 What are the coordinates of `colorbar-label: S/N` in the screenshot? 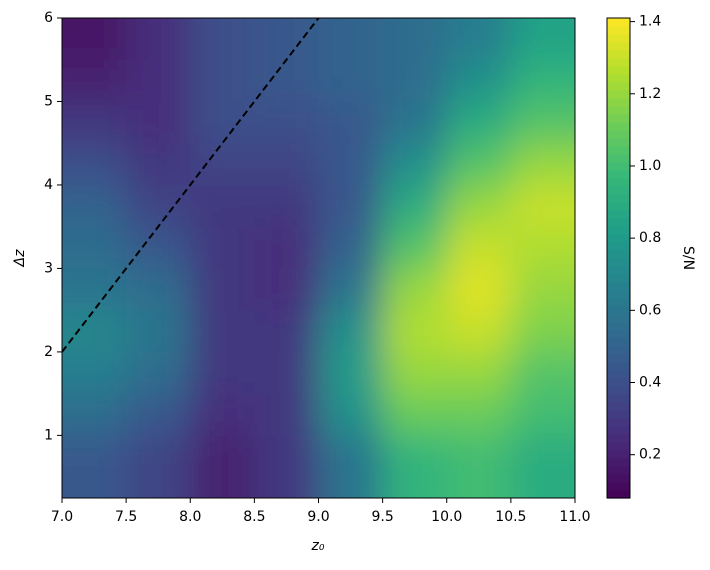 It's located at (688, 258).